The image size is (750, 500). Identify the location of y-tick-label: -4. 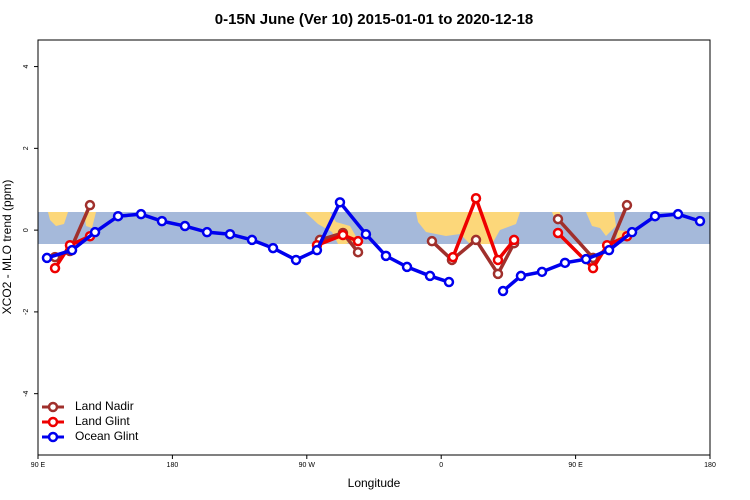
(26, 393).